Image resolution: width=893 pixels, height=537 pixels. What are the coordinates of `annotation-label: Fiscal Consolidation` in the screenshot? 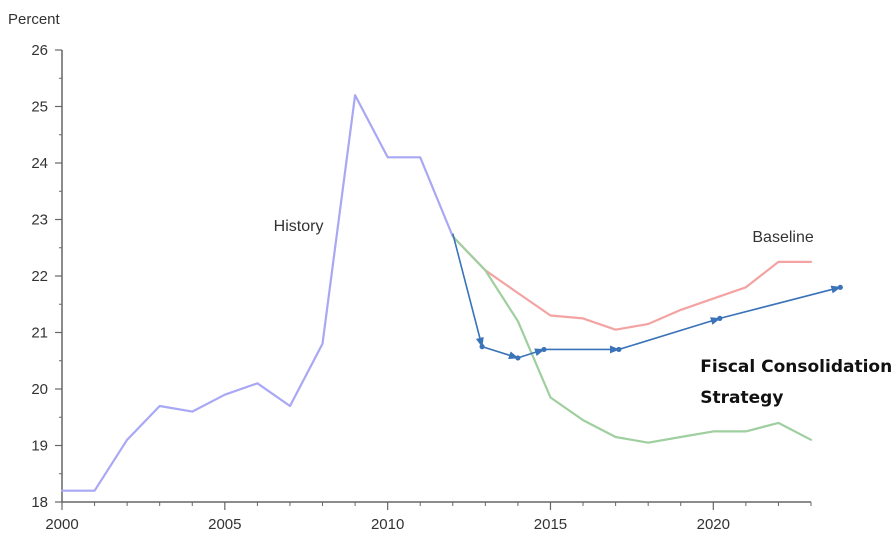 It's located at (796, 367).